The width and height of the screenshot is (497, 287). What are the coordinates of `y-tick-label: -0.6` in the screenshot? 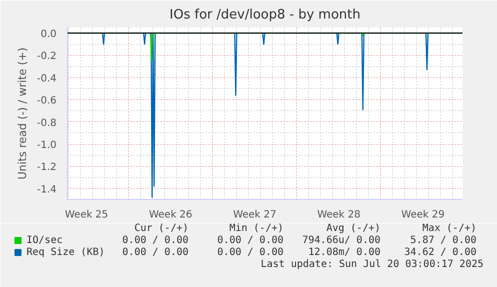 It's located at (46, 101).